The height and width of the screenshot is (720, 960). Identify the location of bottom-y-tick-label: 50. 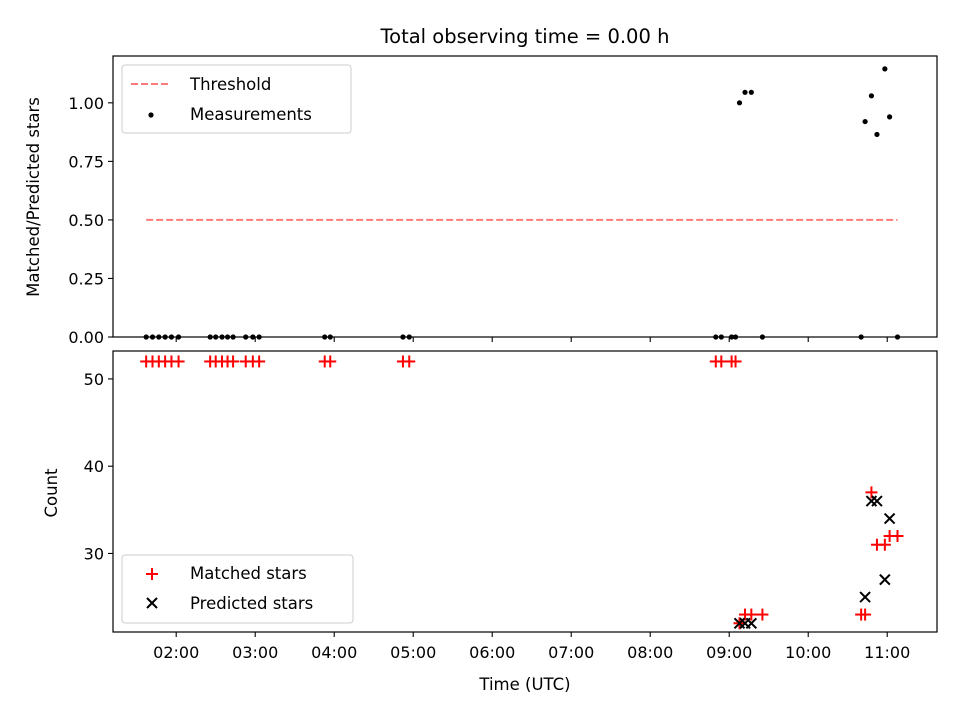
(94, 379).